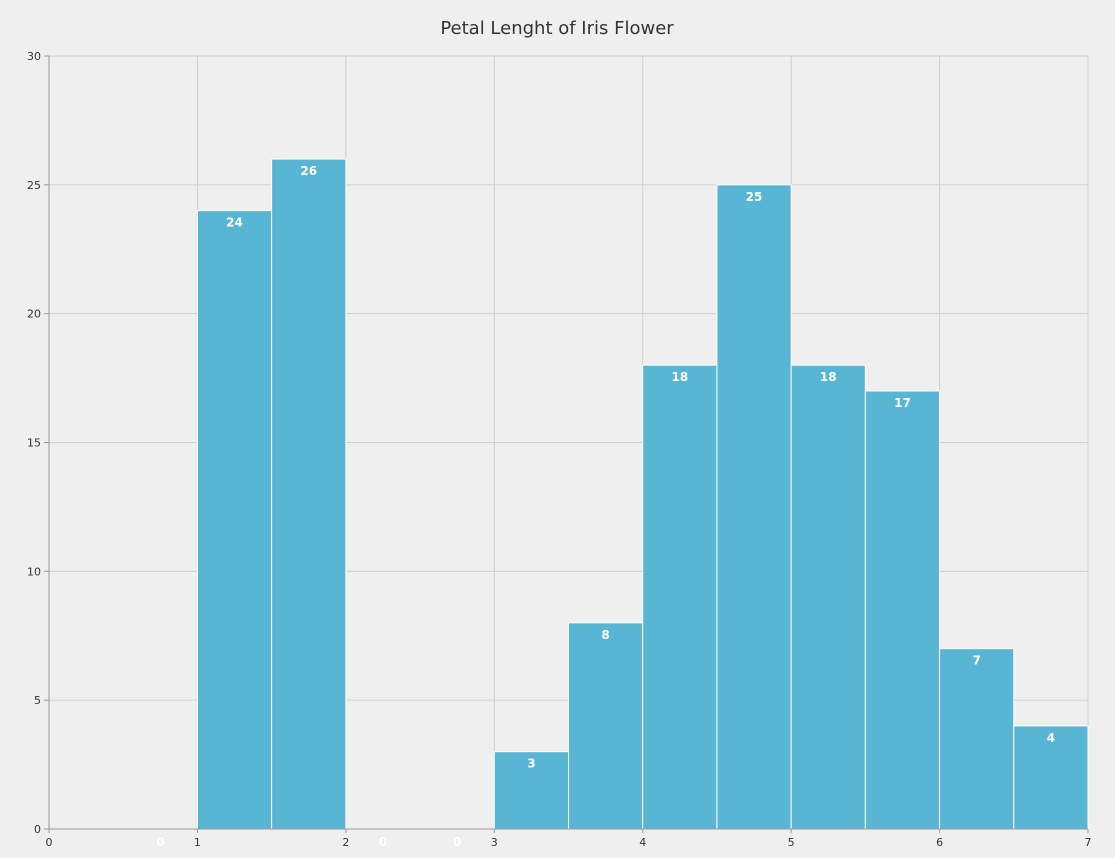 Image resolution: width=1115 pixels, height=858 pixels. I want to click on y-tick-label: 30, so click(34, 56).